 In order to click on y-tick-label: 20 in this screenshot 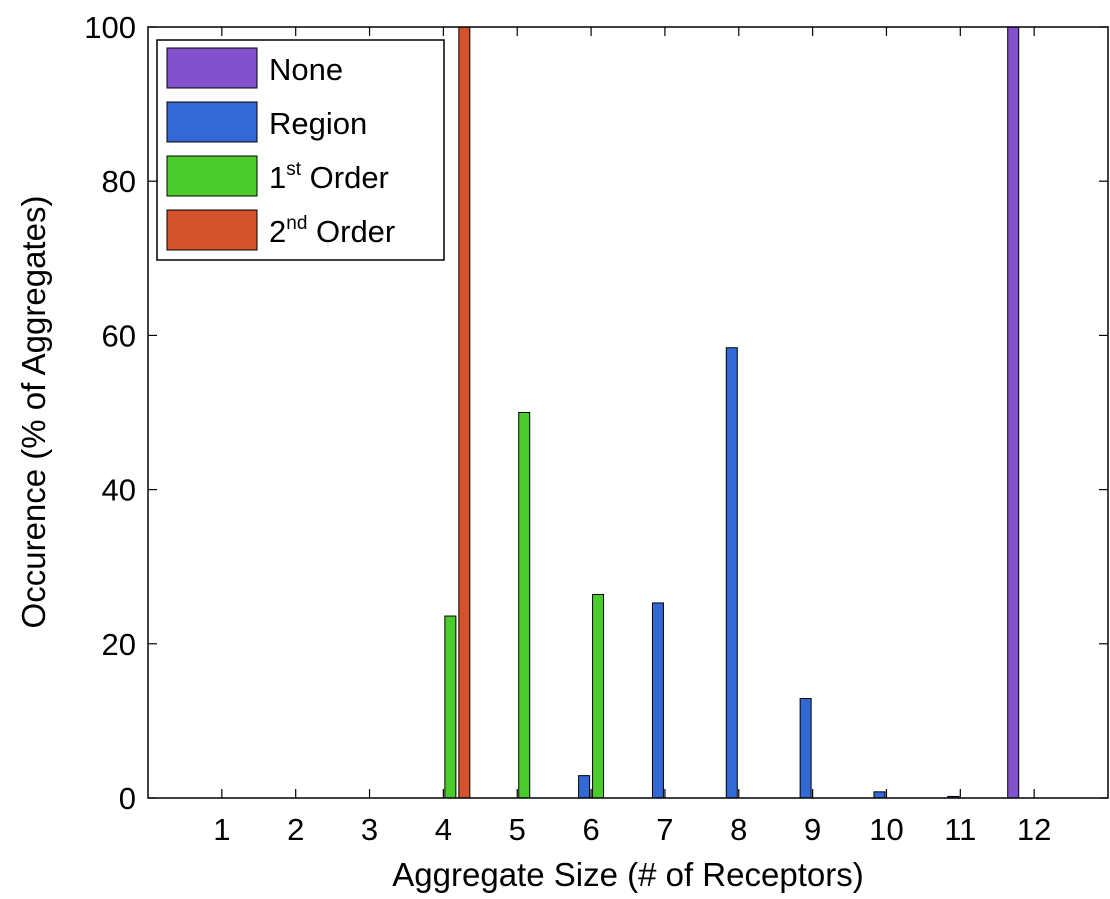, I will do `click(119, 644)`.